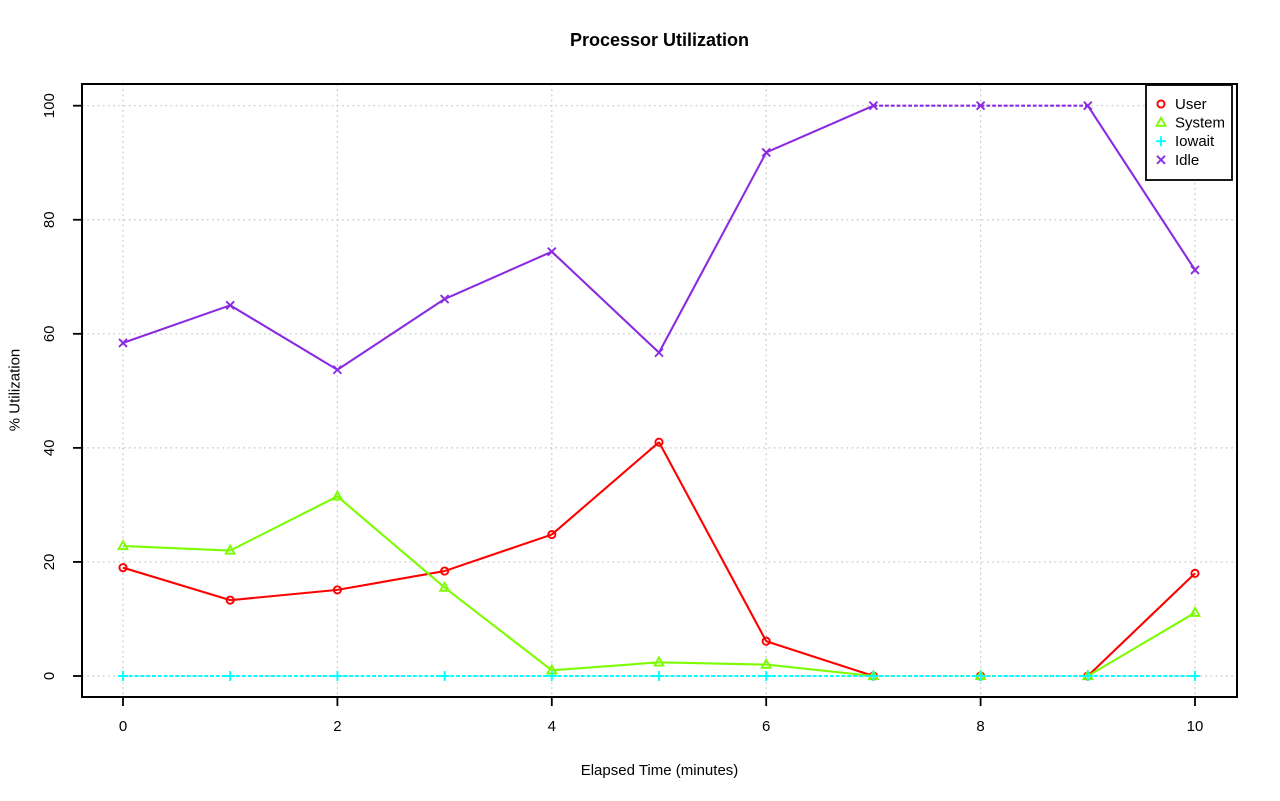 Image resolution: width=1280 pixels, height=801 pixels. What do you see at coordinates (49, 562) in the screenshot?
I see `y-tick-label: 20` at bounding box center [49, 562].